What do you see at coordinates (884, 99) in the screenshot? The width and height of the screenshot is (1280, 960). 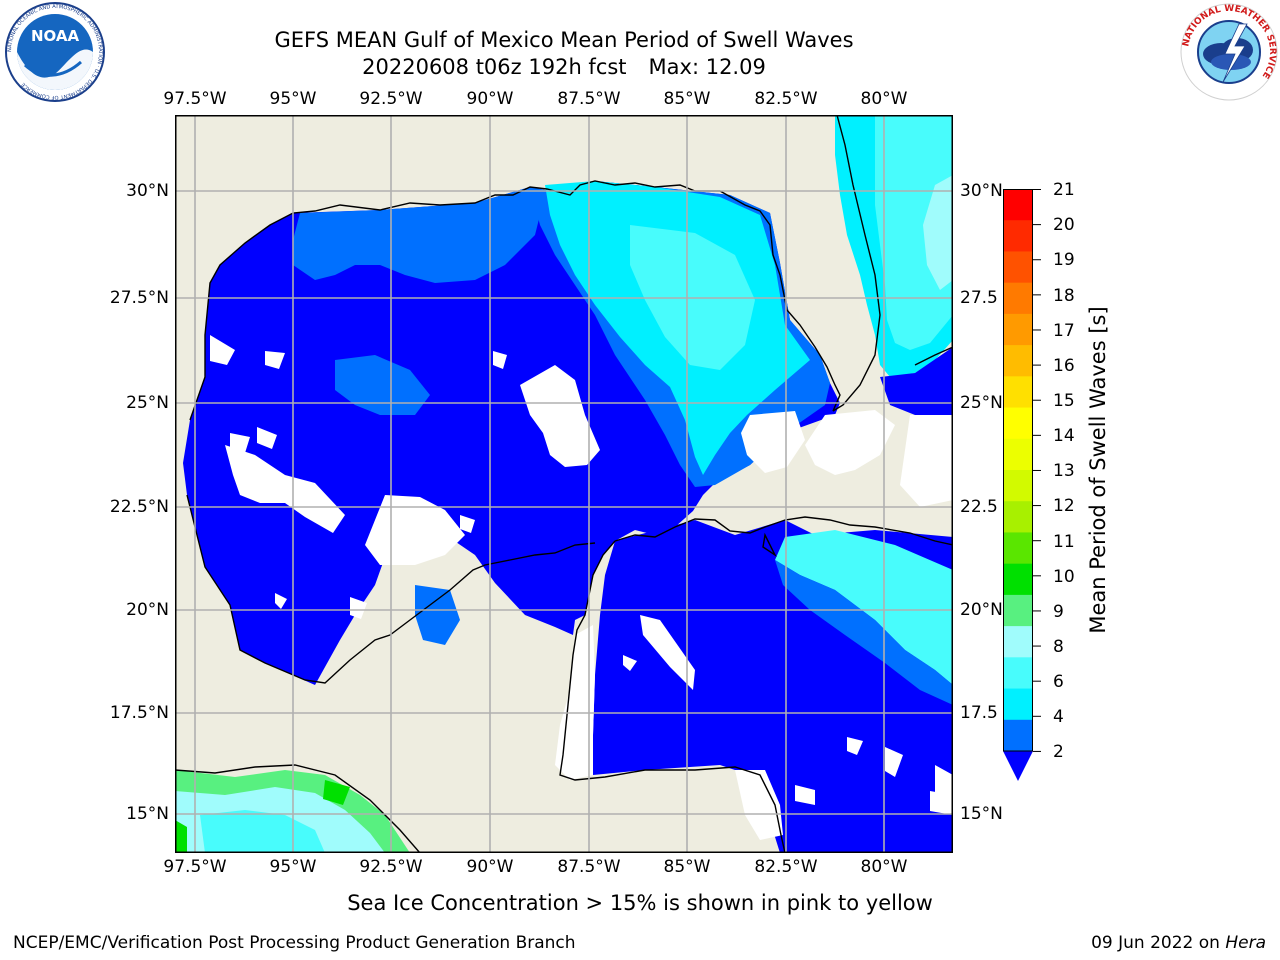 I see `lon-tick-top: 80°W` at bounding box center [884, 99].